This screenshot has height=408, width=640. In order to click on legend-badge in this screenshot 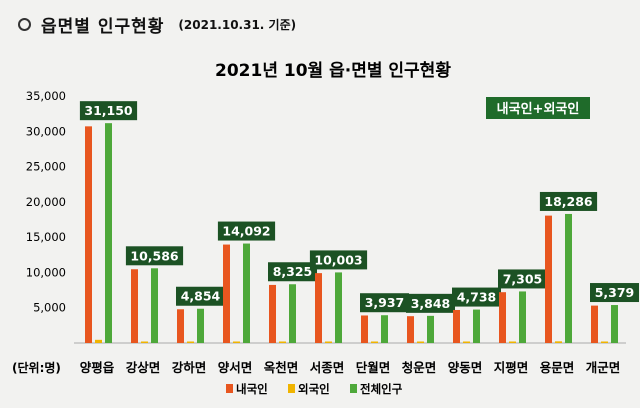, I will do `click(538, 108)`.